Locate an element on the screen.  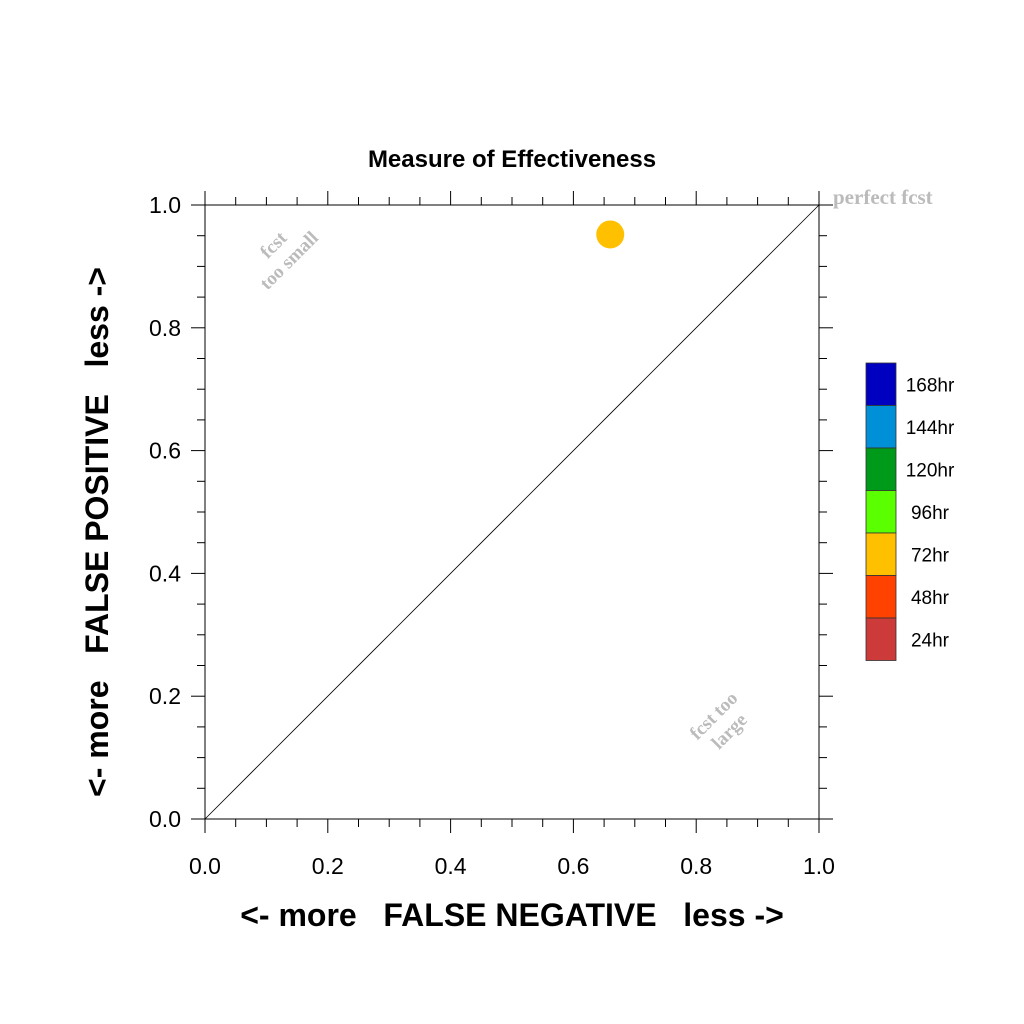
points-layer is located at coordinates (610, 234).